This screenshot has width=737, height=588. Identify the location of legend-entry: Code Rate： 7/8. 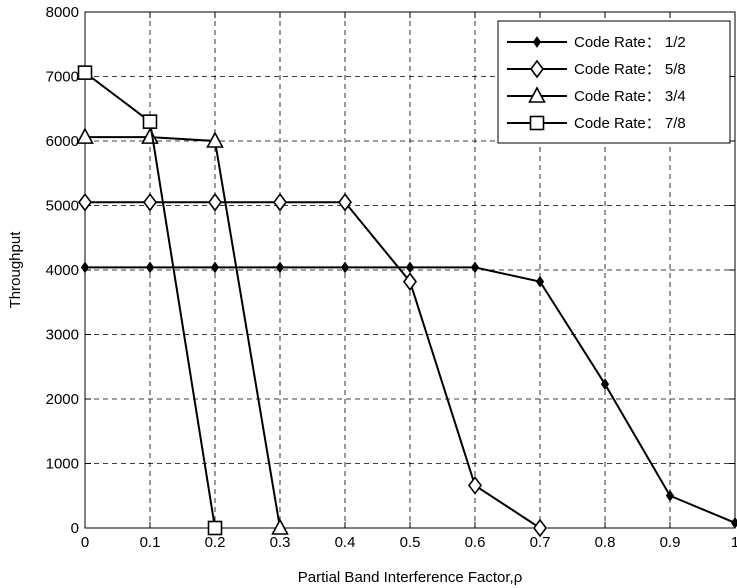
(596, 123).